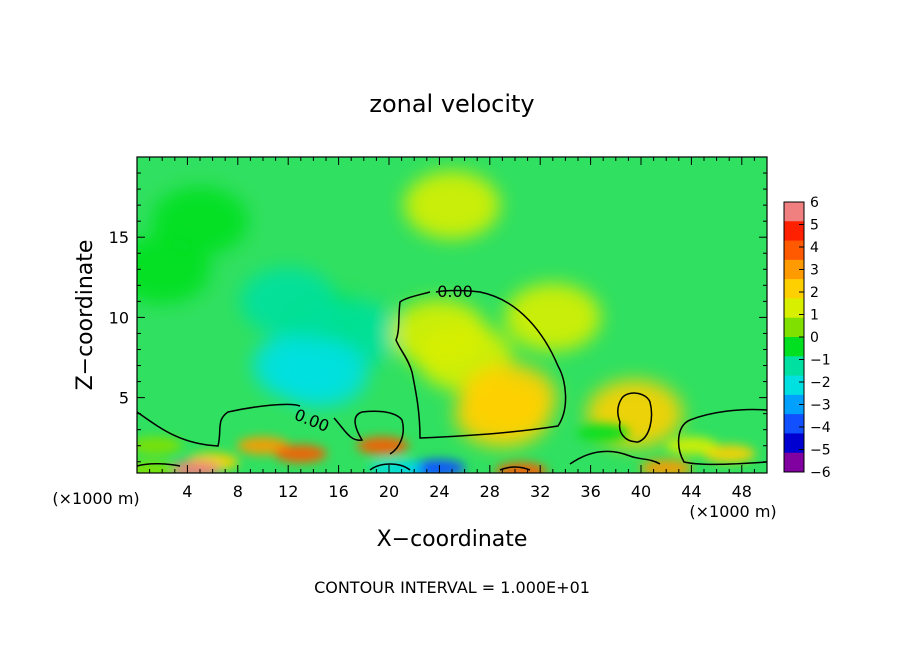  Describe the element at coordinates (820, 406) in the screenshot. I see `colorbar-label: −3` at that location.